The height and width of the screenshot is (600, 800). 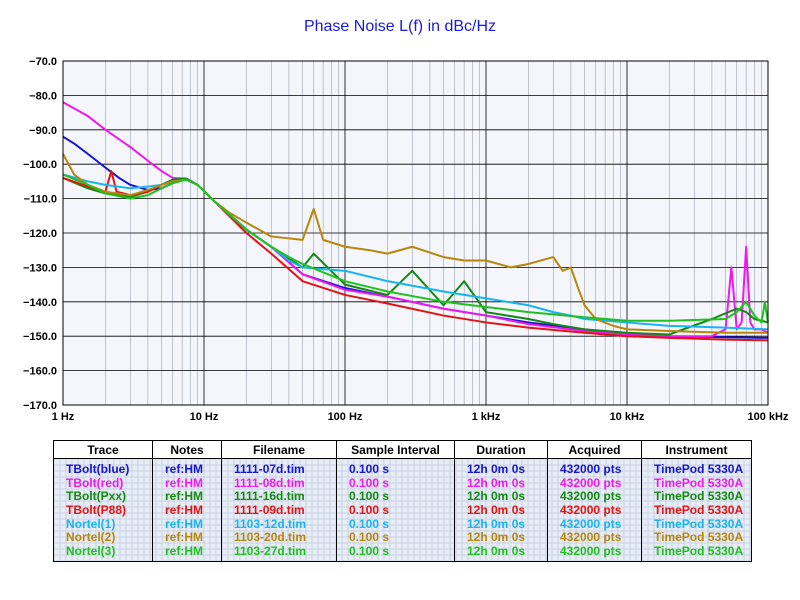 I want to click on header-instrument: Instrument, so click(x=696, y=449).